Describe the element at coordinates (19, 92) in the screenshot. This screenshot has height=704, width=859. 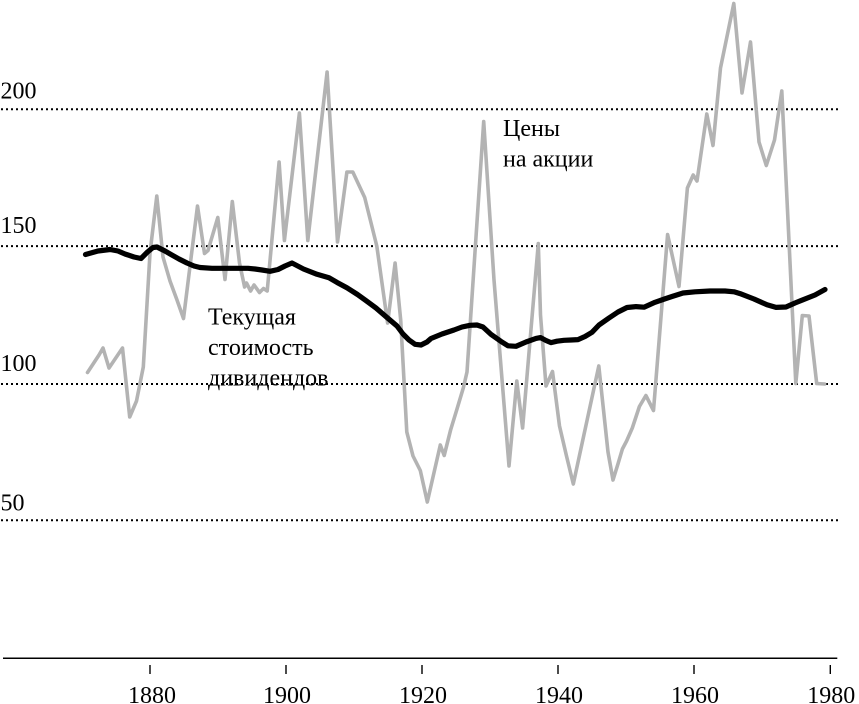
I see `svg-text: 200` at that location.